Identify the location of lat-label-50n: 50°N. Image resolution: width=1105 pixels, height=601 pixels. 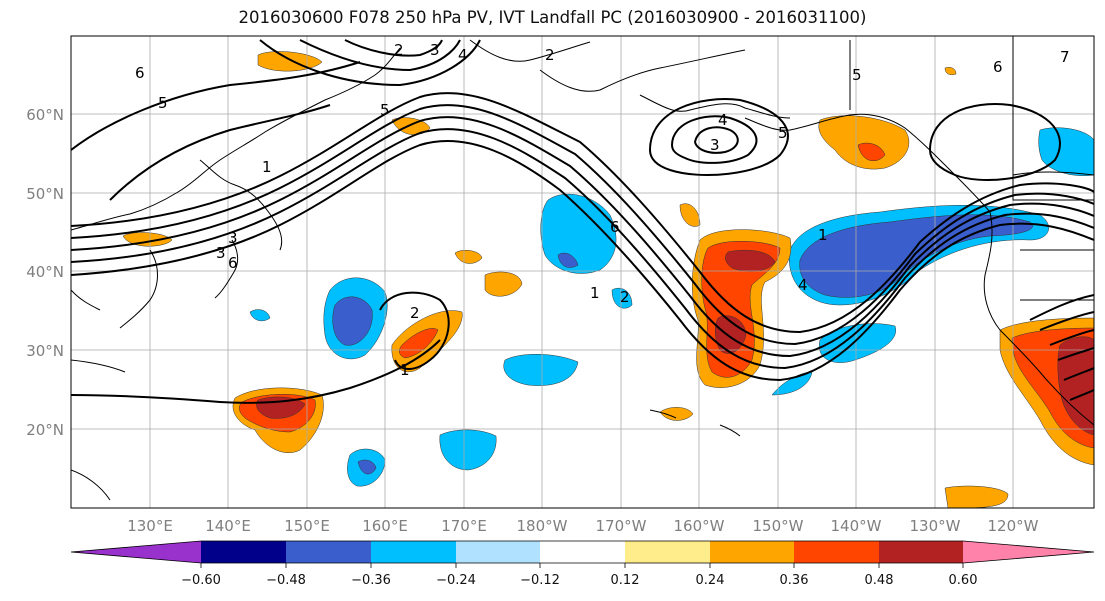
(45, 194).